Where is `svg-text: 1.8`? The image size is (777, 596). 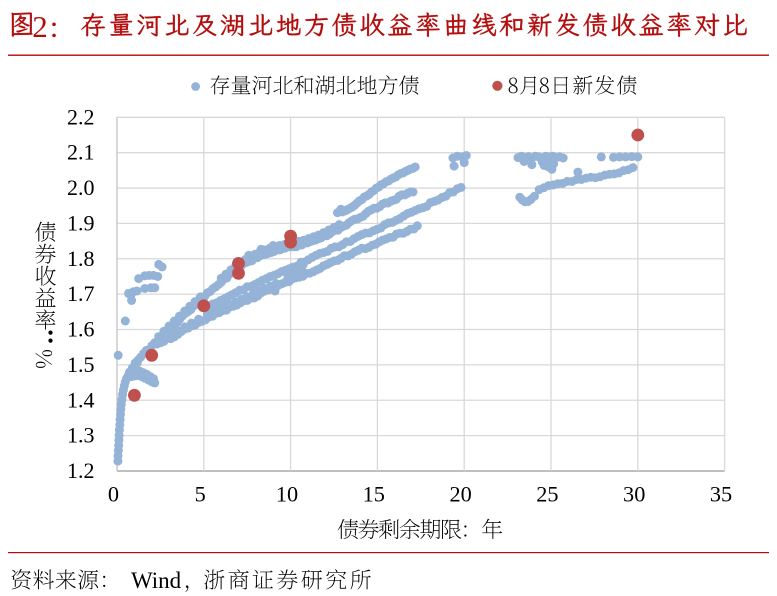 svg-text: 1.8 is located at coordinates (81, 258).